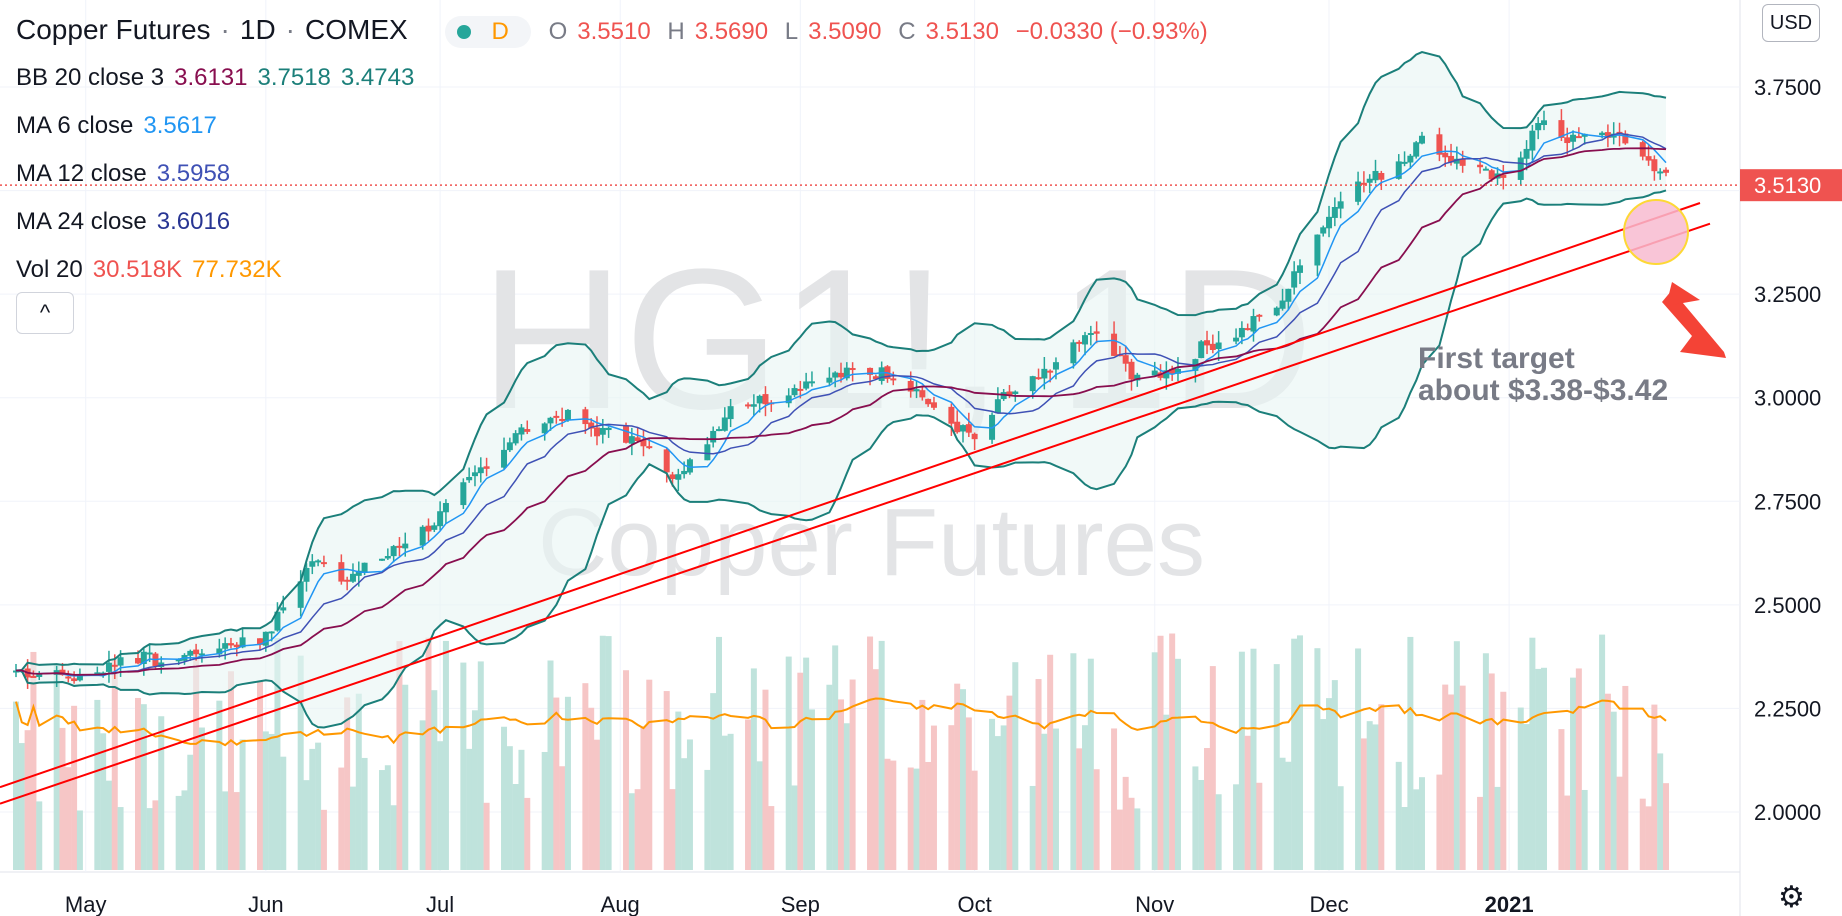 The height and width of the screenshot is (916, 1842). What do you see at coordinates (1787, 294) in the screenshot?
I see `y-tick-label: 3.2500` at bounding box center [1787, 294].